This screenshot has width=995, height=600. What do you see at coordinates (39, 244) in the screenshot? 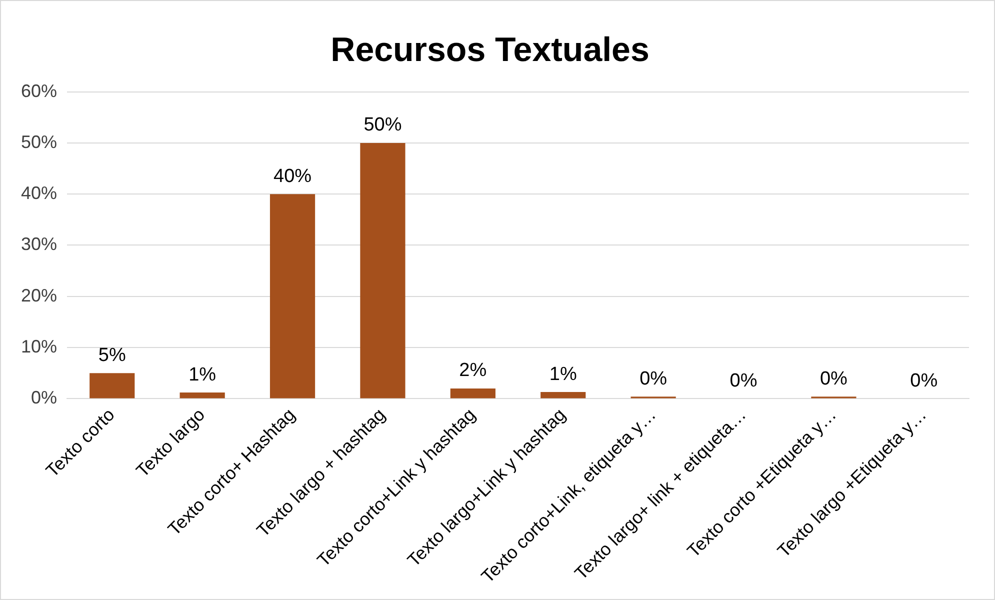
I see `y-tick-label: 30%` at bounding box center [39, 244].